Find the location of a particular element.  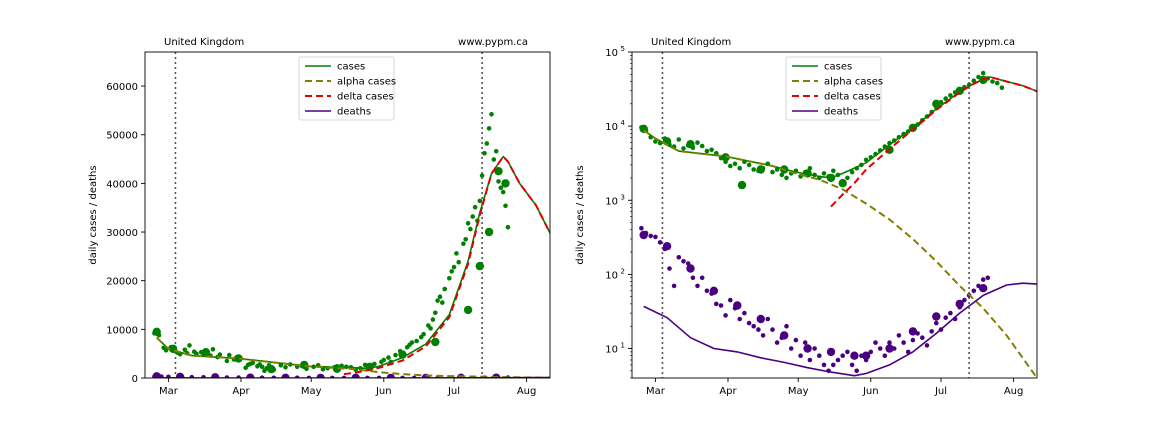

legend-label: deaths is located at coordinates (841, 112).